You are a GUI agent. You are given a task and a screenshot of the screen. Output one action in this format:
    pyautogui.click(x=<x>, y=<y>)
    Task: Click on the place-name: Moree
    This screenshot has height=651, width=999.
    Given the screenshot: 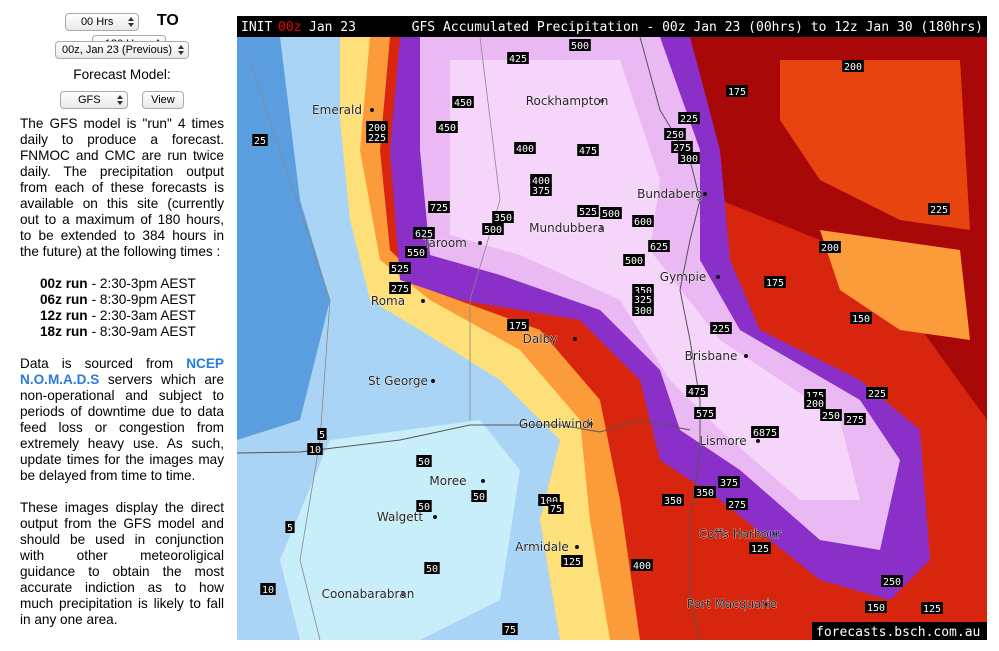 What is the action you would take?
    pyautogui.click(x=447, y=481)
    